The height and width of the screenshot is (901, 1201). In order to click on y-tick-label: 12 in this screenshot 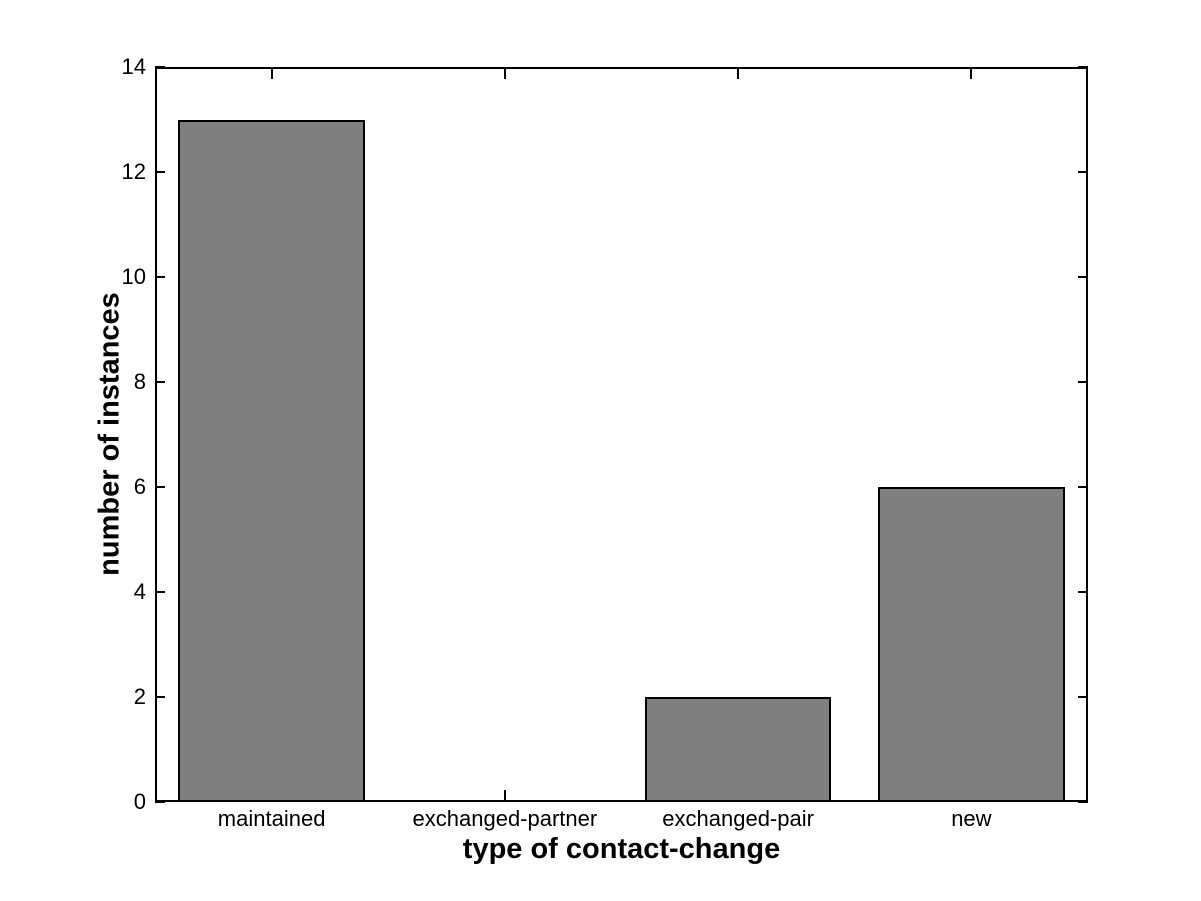, I will do `click(133, 171)`.